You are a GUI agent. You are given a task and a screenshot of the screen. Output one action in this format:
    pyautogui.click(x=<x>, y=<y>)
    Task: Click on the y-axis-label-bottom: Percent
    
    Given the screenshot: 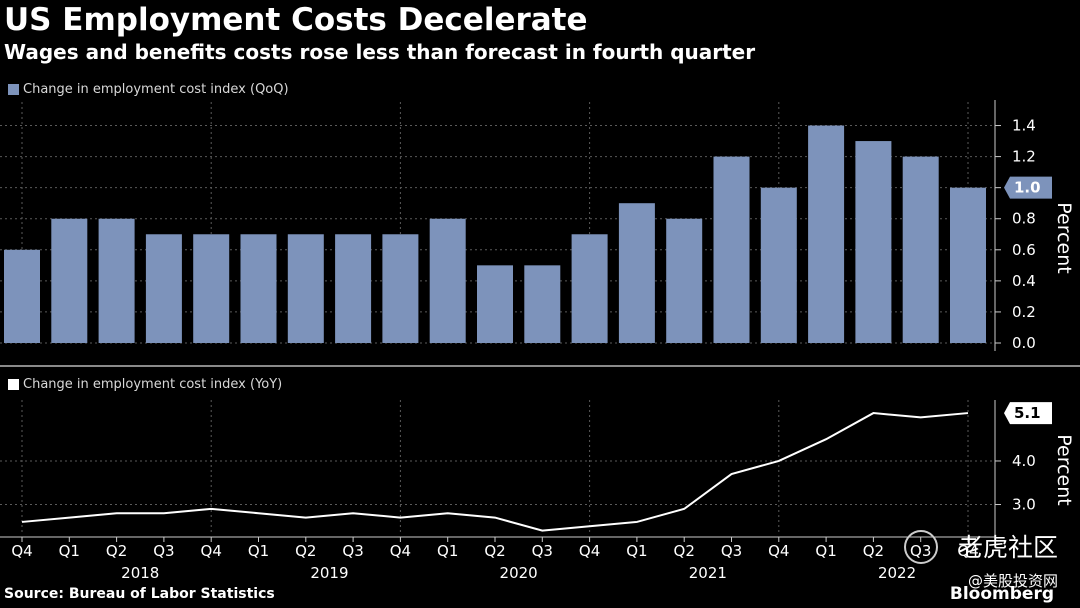 What is the action you would take?
    pyautogui.click(x=1064, y=470)
    